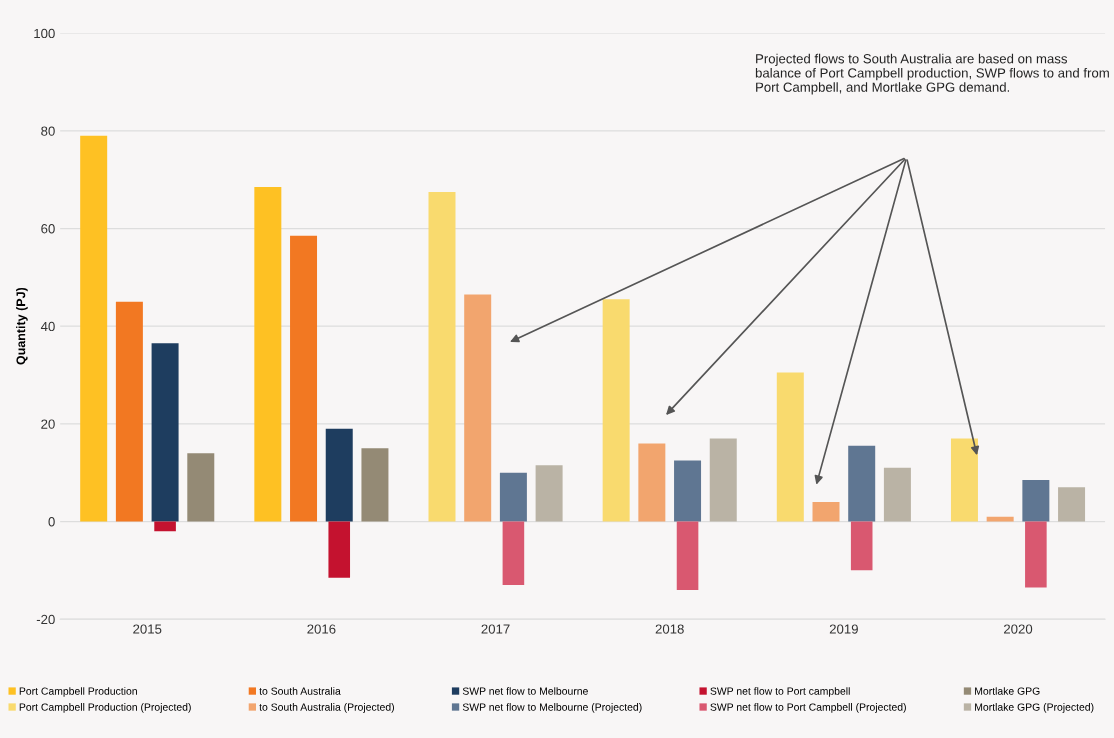  Describe the element at coordinates (147, 629) in the screenshot. I see `x-tick-label: 2015` at that location.